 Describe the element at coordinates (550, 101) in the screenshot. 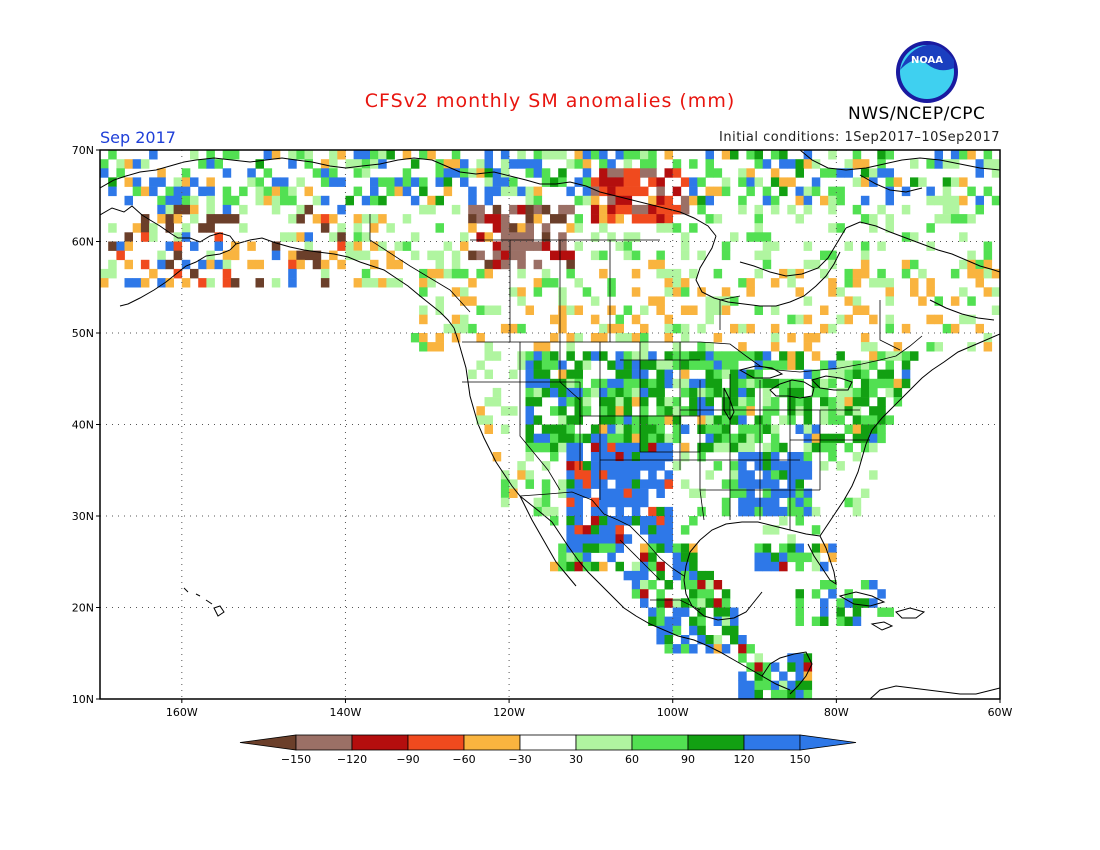

I see `map-title: CFSv2 monthly SM anomalies (mm)` at that location.